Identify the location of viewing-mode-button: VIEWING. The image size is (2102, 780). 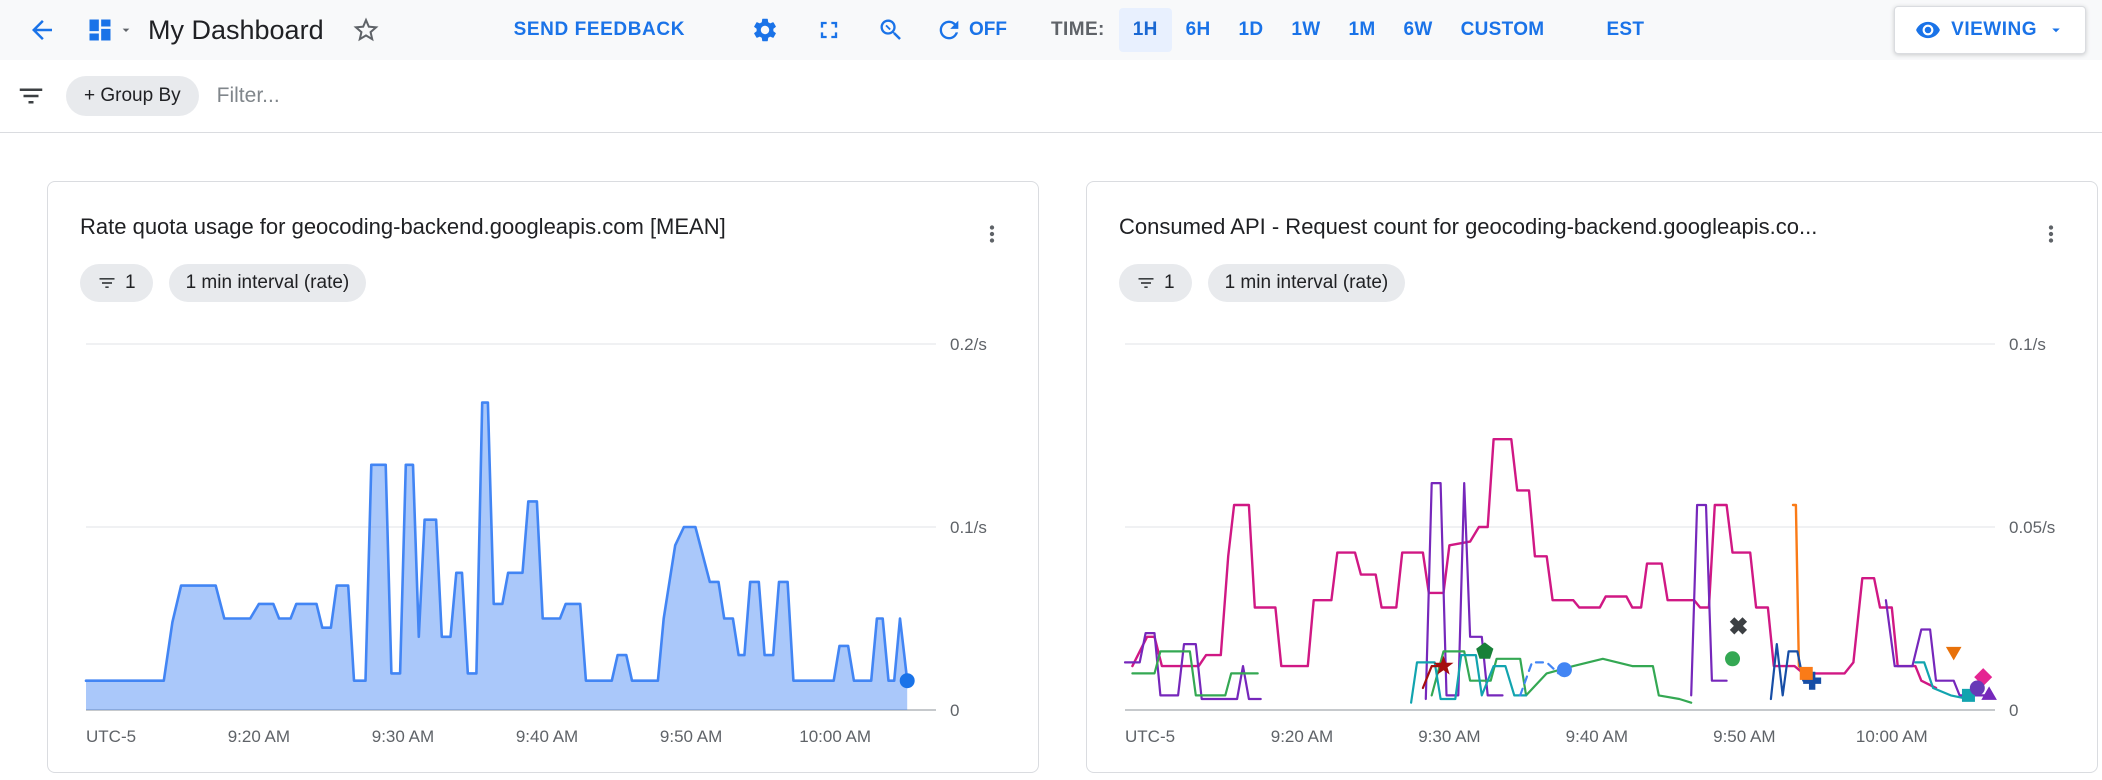
(1990, 30).